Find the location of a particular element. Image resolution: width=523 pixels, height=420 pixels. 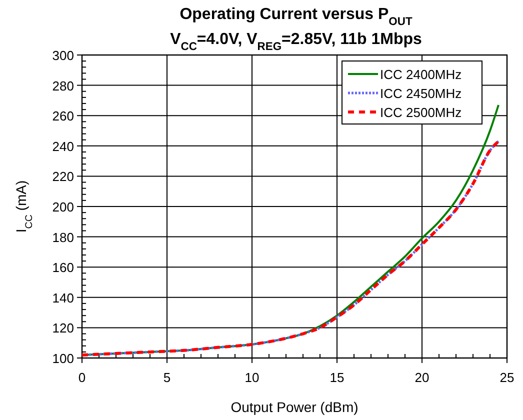

y-tick-label: 120 is located at coordinates (63, 328).